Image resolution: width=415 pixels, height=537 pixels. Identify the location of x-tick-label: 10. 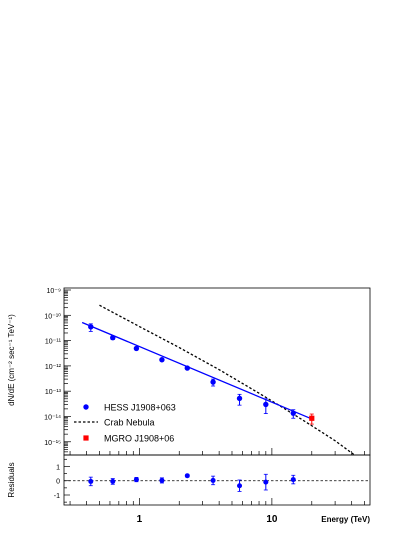
(272, 519).